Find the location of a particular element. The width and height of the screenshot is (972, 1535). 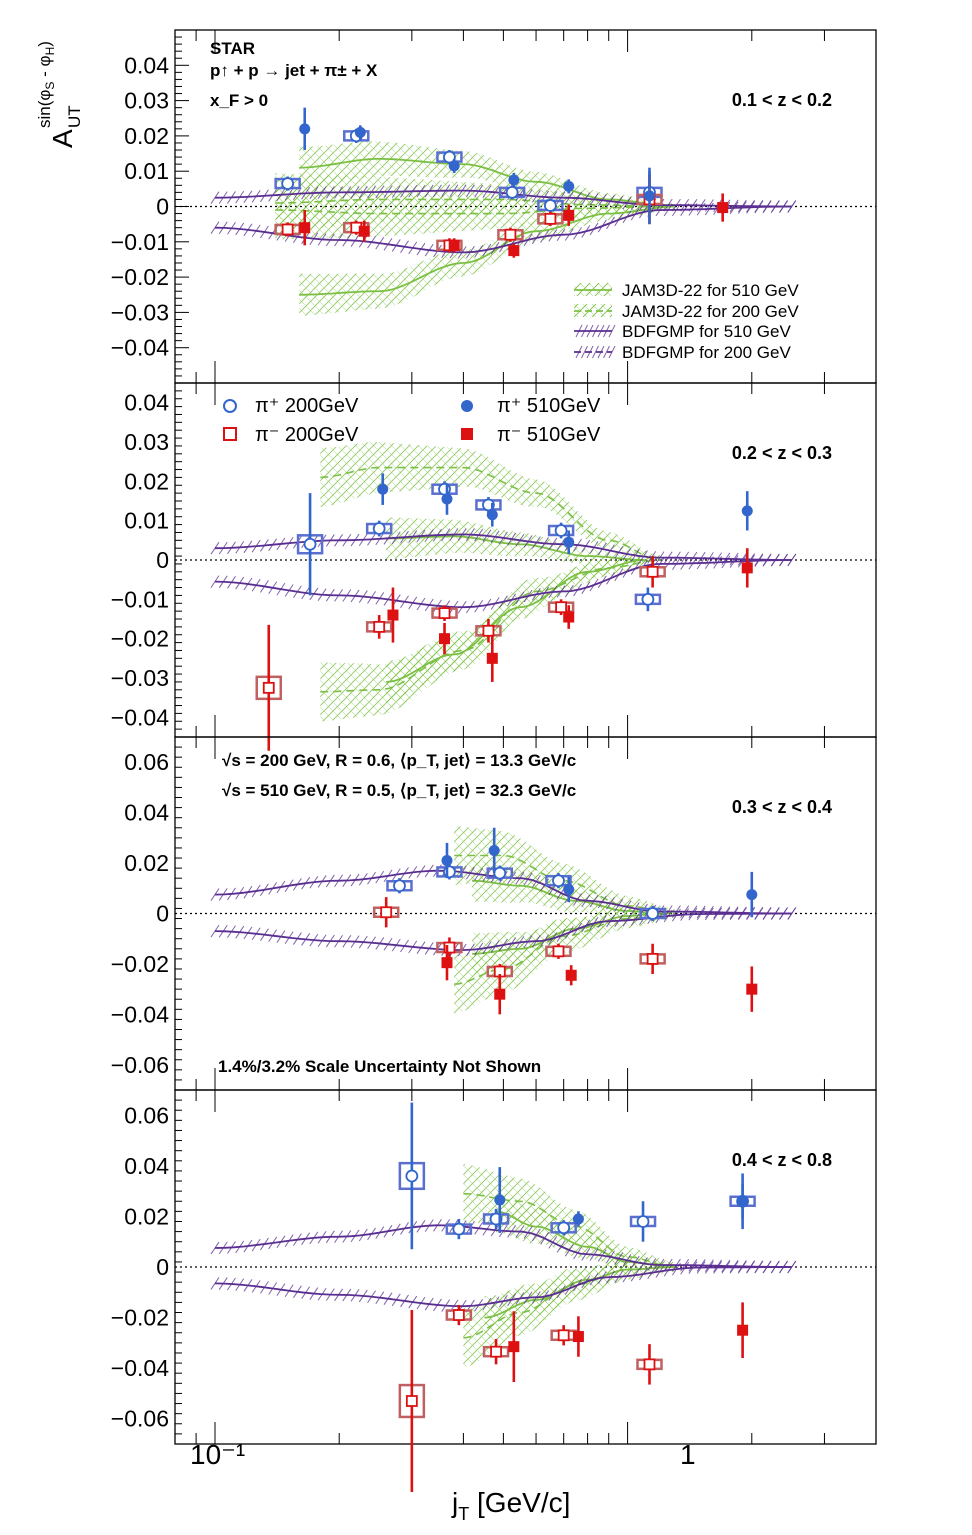

points-legend: π⁺ 200GeV π⁺ 510GeV π⁻ 200GeV π⁻ 510GeV is located at coordinates (412, 420).